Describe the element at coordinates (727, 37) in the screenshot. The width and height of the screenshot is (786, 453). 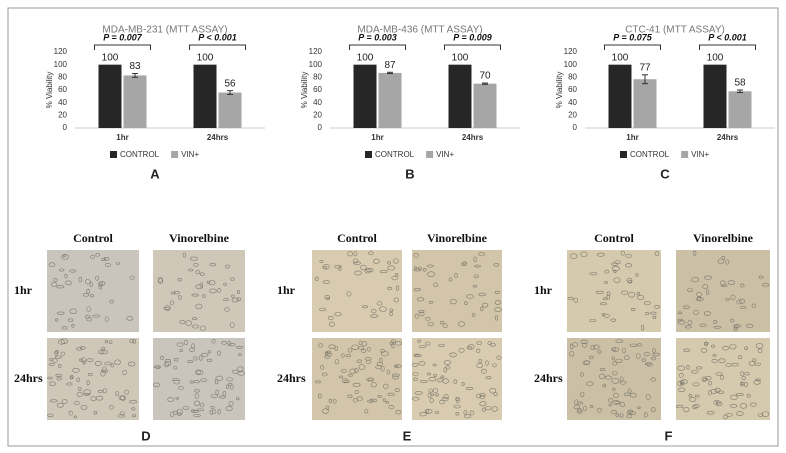
I see `p-value: P < 0.001` at that location.